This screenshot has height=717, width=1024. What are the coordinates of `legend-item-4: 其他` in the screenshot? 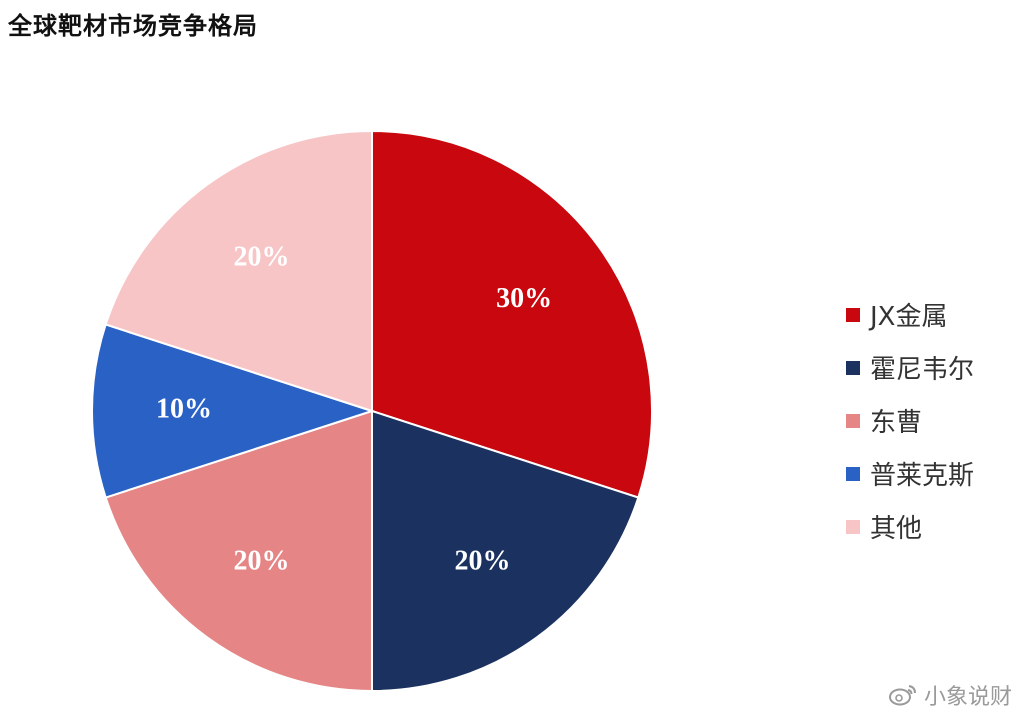 It's located at (910, 526).